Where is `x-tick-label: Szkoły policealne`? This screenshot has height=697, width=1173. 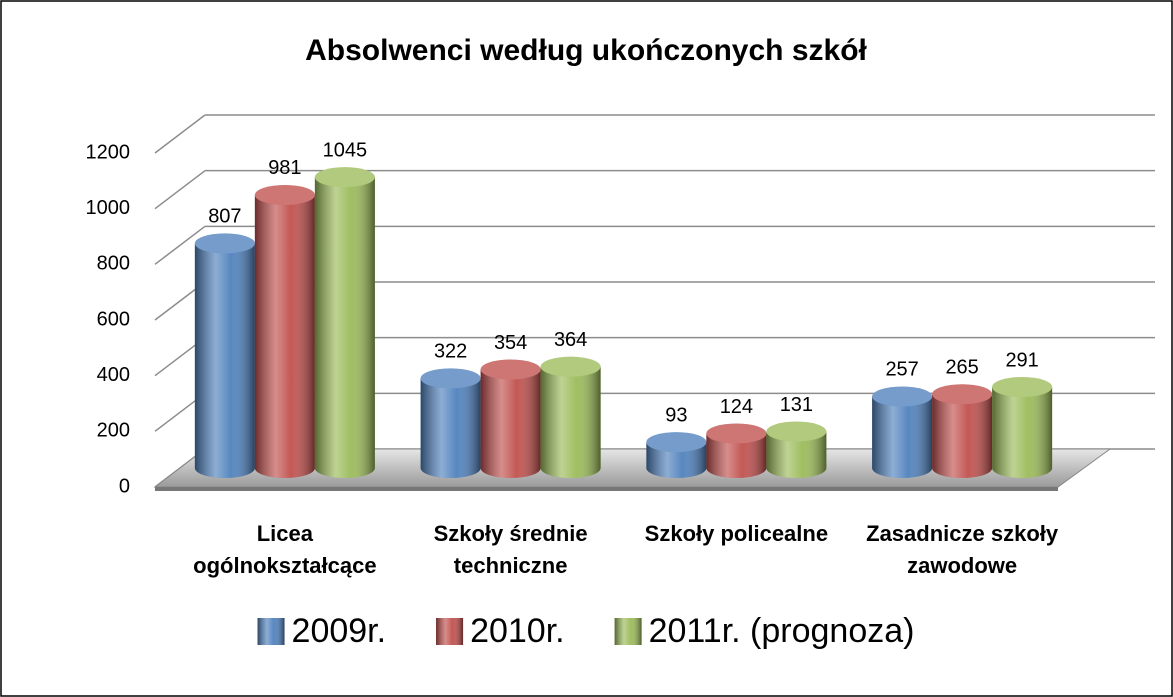
x-tick-label: Szkoły policealne is located at coordinates (736, 533).